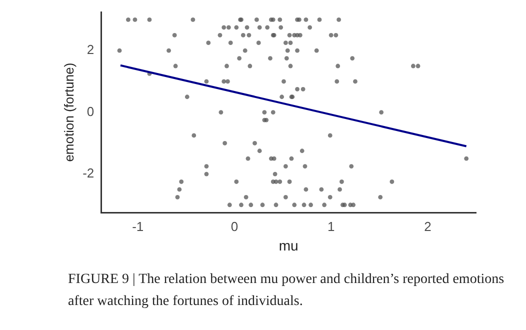 The width and height of the screenshot is (526, 330). I want to click on y-axis-title: emotion (fortune), so click(68, 112).